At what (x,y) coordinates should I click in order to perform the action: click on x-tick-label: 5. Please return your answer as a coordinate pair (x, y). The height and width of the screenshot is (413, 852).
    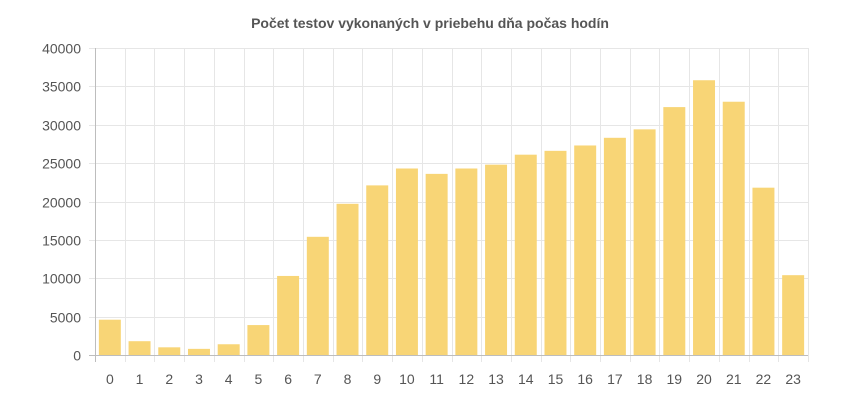
    Looking at the image, I should click on (259, 379).